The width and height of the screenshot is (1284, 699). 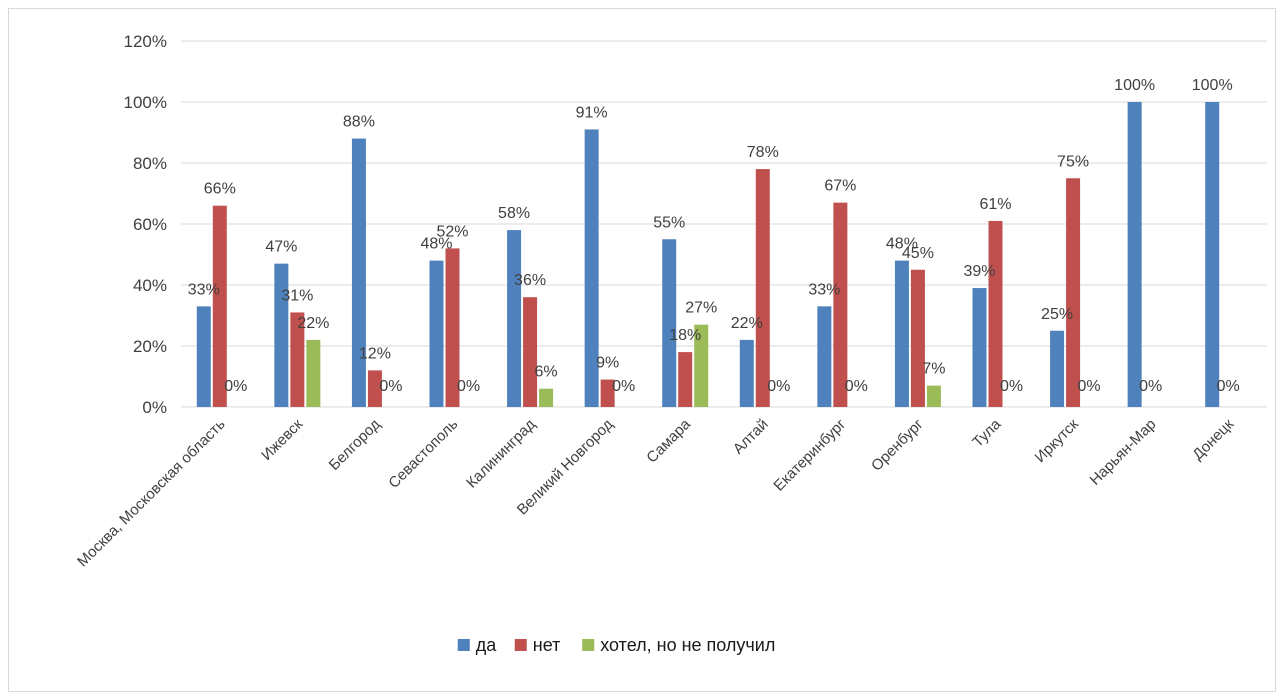 What do you see at coordinates (150, 285) in the screenshot?
I see `y-tick-label: 40%` at bounding box center [150, 285].